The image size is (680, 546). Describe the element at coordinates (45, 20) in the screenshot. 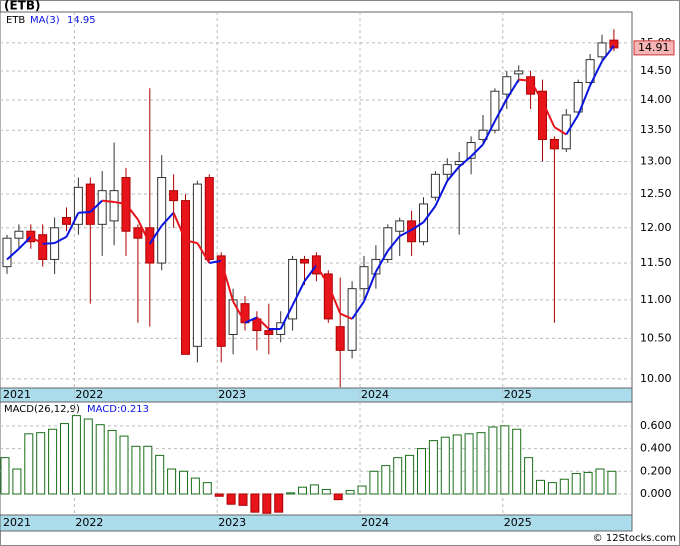

I see `legend-label: MA(3)` at that location.